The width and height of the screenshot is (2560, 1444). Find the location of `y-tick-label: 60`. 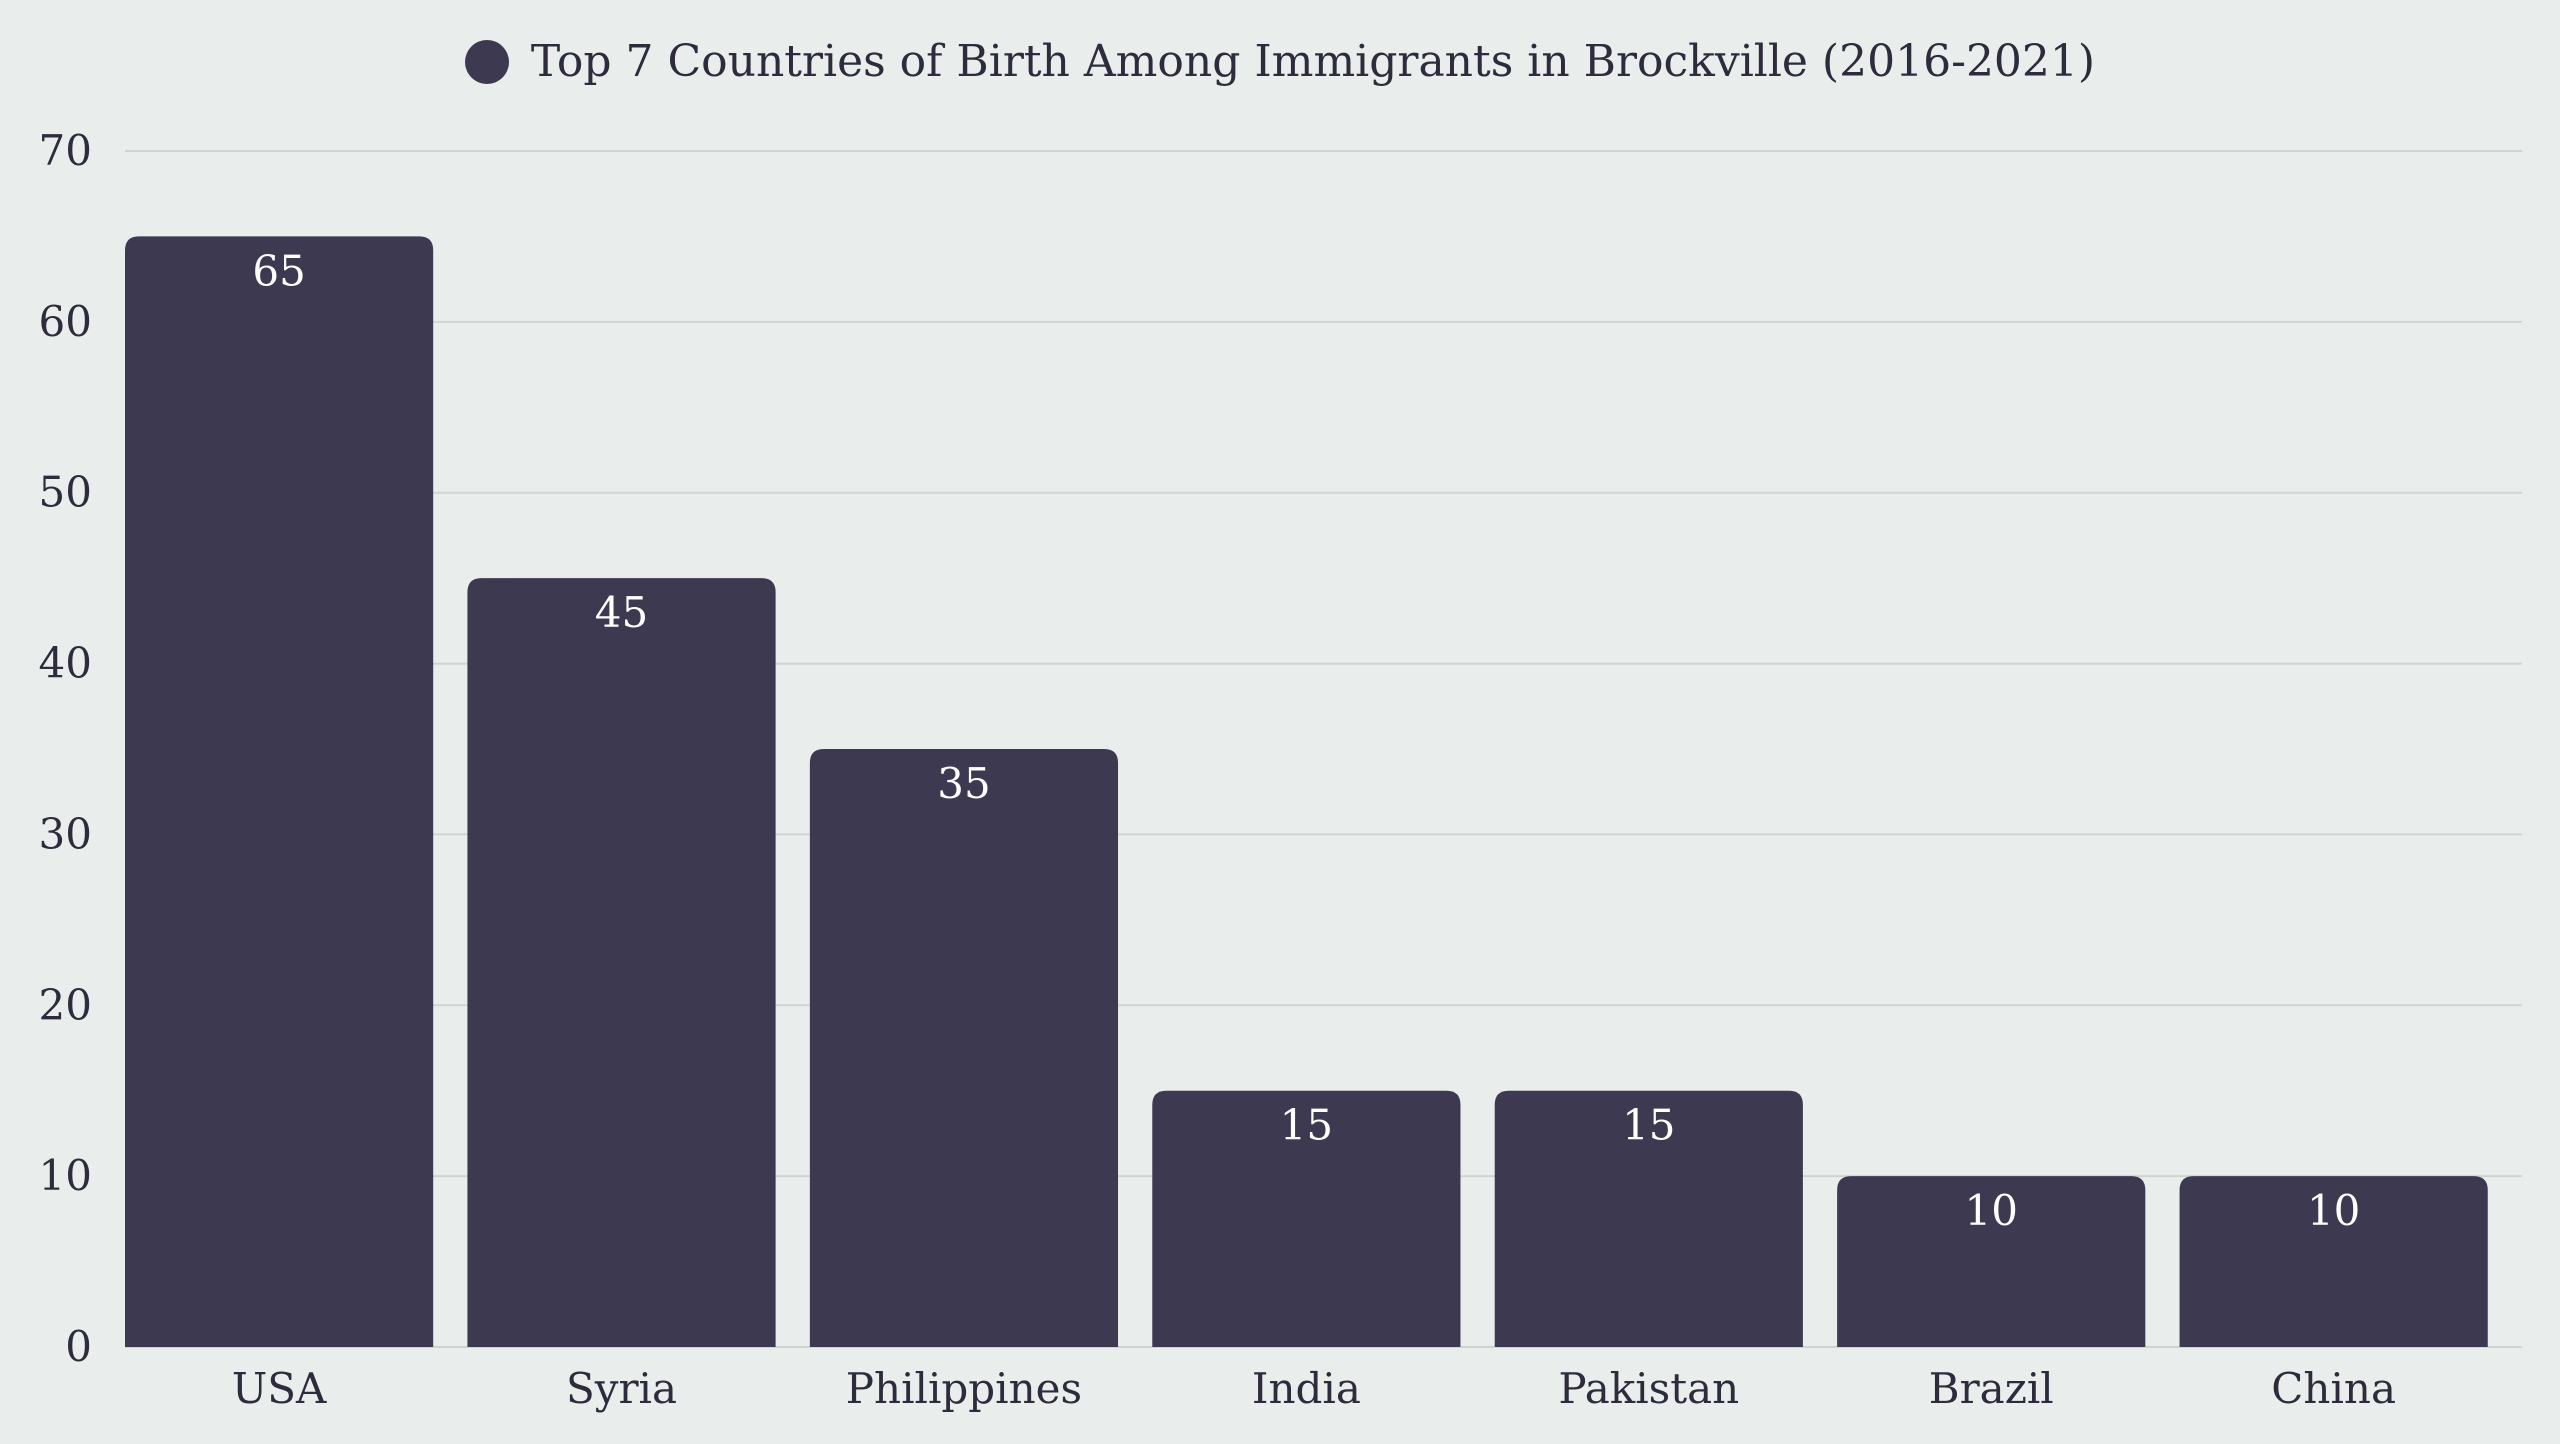

y-tick-label: 60 is located at coordinates (65, 321).